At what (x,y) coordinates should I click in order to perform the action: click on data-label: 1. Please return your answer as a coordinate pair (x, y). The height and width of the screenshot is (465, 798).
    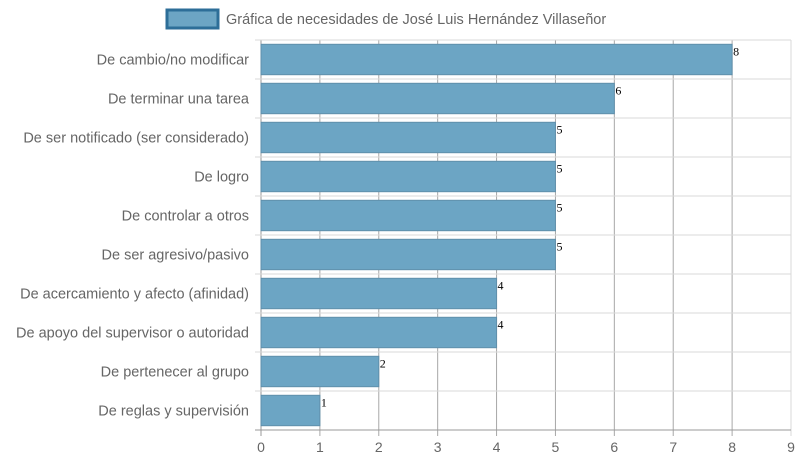
    Looking at the image, I should click on (324, 402).